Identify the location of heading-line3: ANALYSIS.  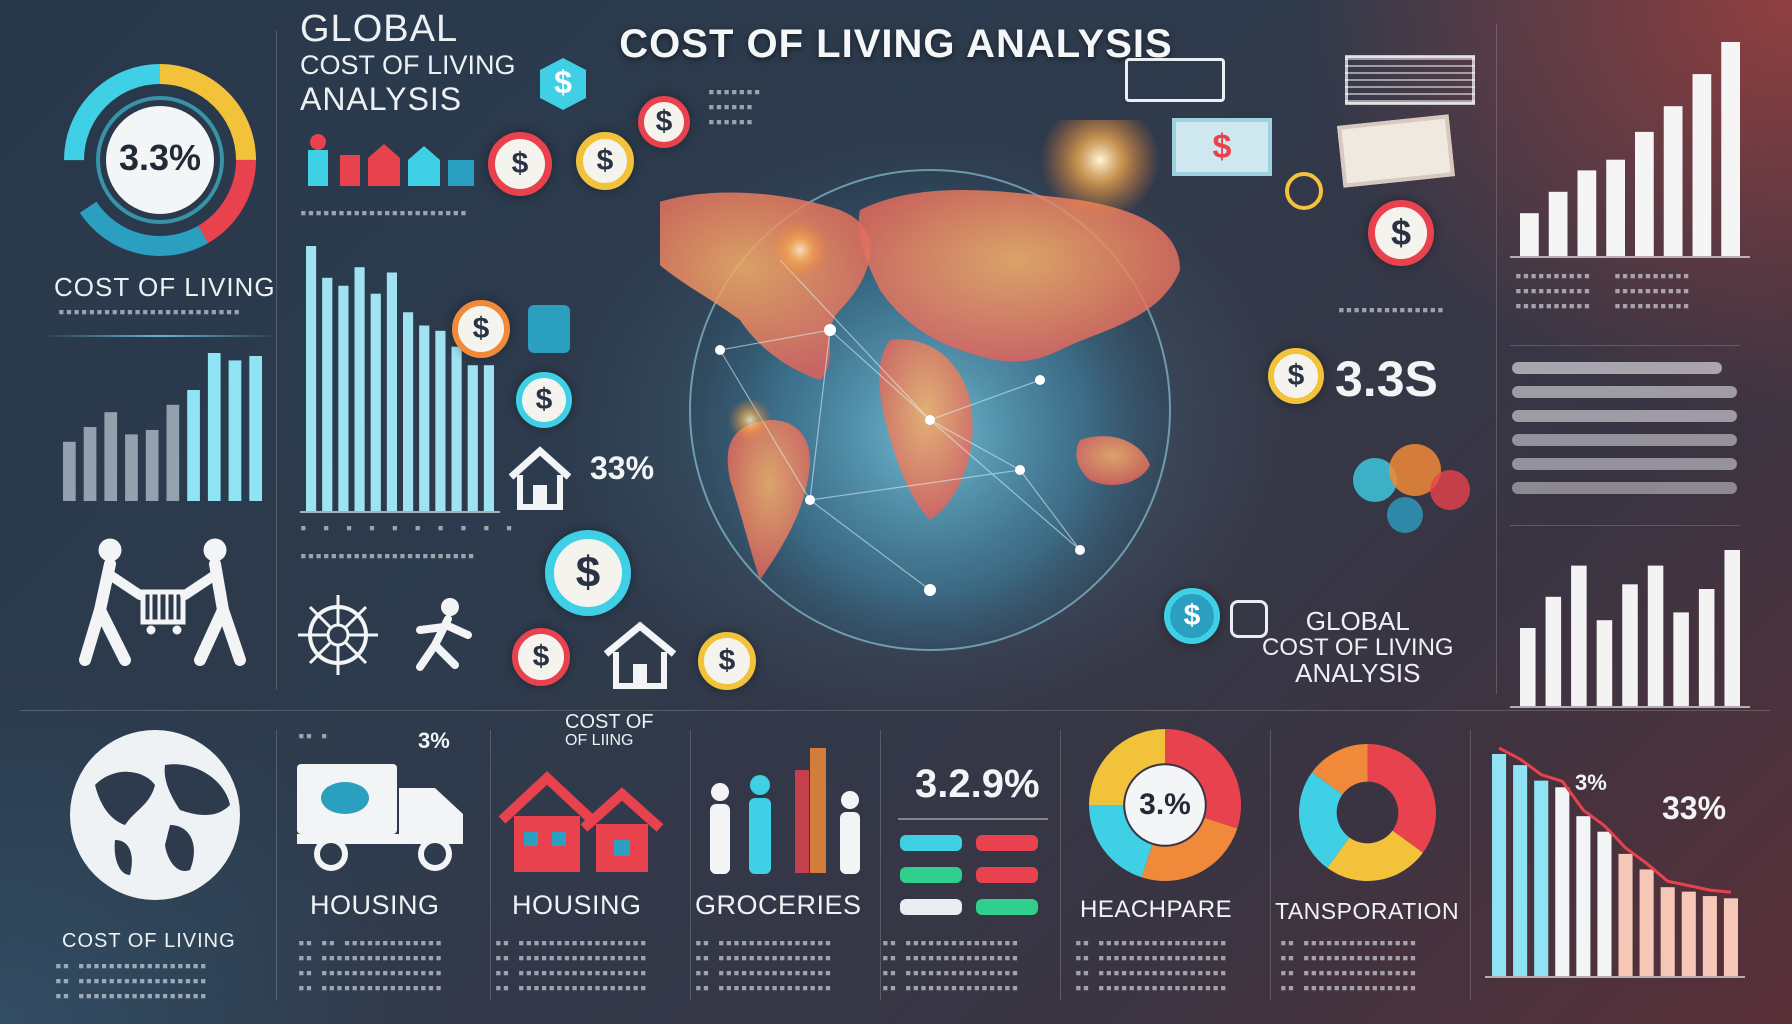
(381, 99).